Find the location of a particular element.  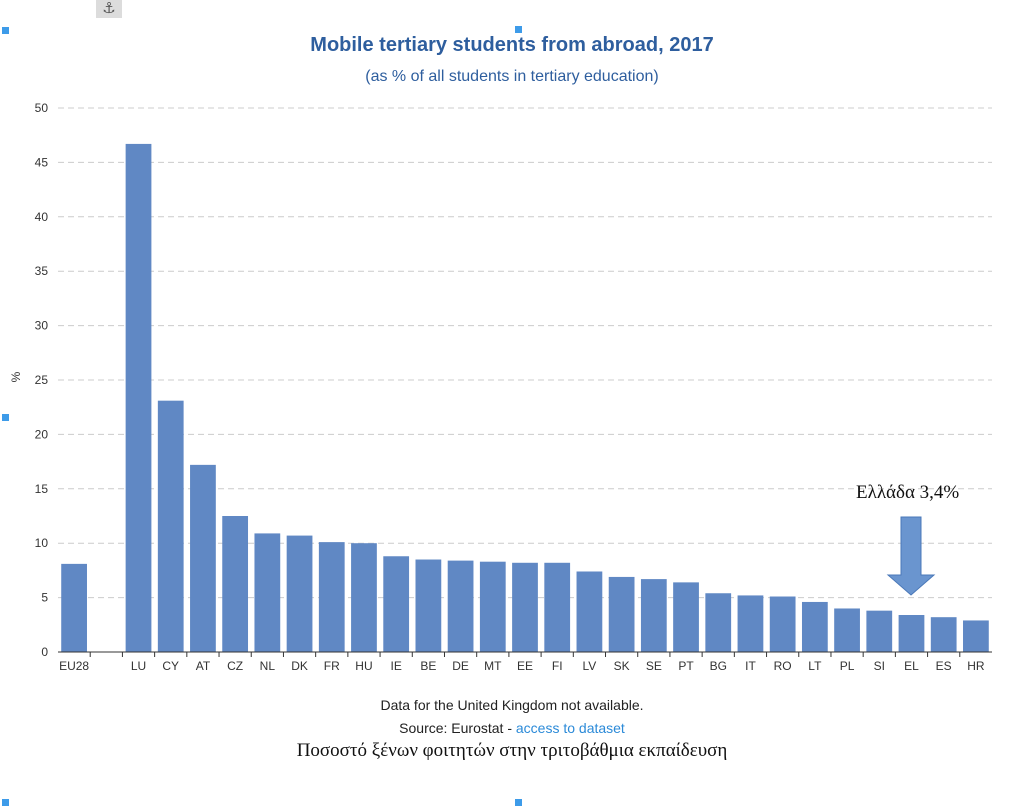

y-tick-label: 0 is located at coordinates (44, 652).